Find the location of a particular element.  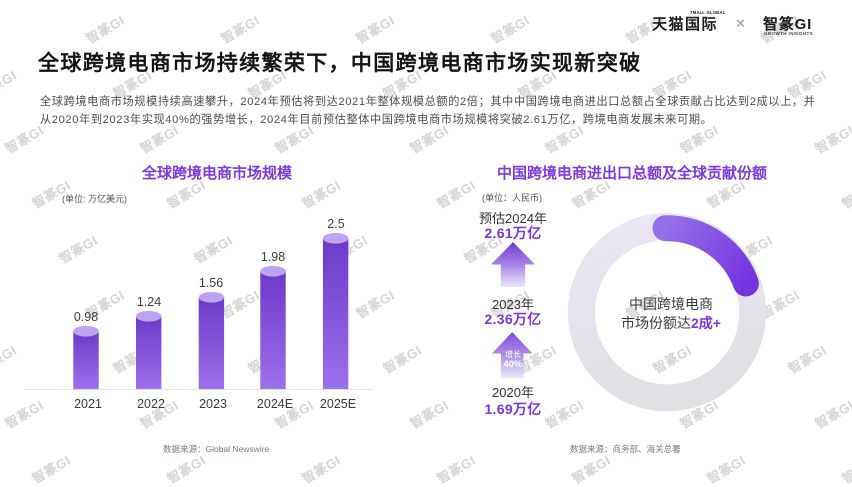

svg-text: 增长 is located at coordinates (513, 354).